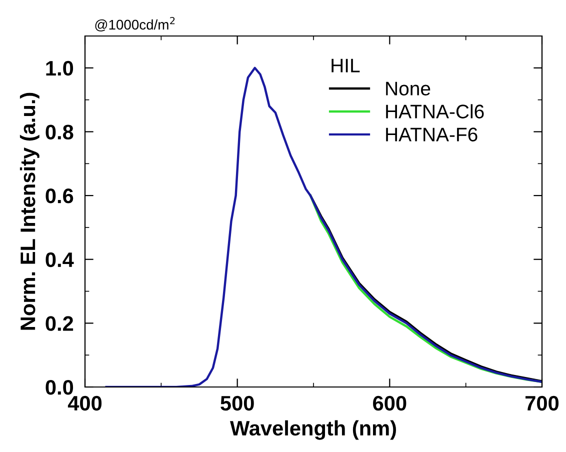  I want to click on y-tick-label: 0.0, so click(60, 387).